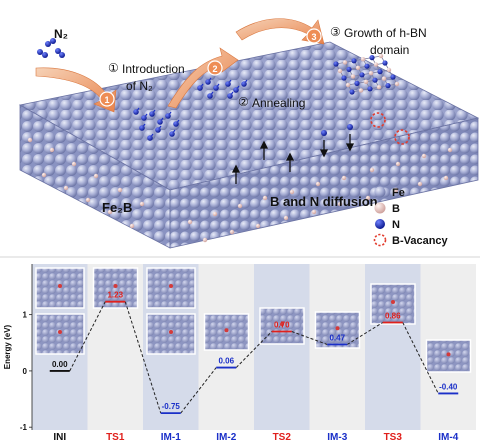 This screenshot has height=442, width=480. What do you see at coordinates (385, 33) in the screenshot?
I see `step3-line1: Growth of h-BN` at bounding box center [385, 33].